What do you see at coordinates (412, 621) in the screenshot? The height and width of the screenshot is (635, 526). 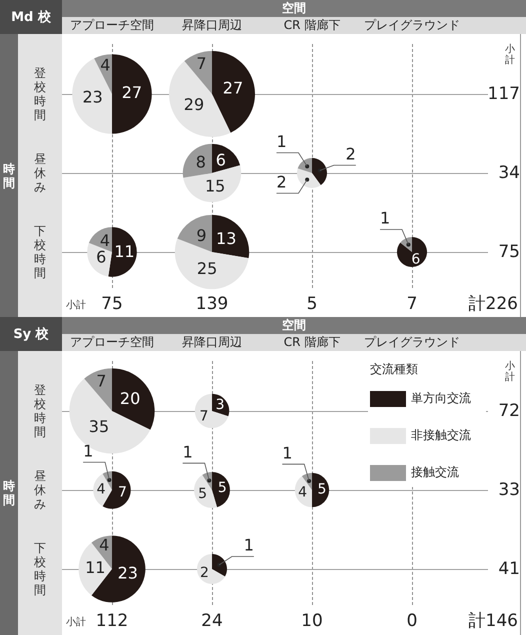 I see `text: 0` at bounding box center [412, 621].